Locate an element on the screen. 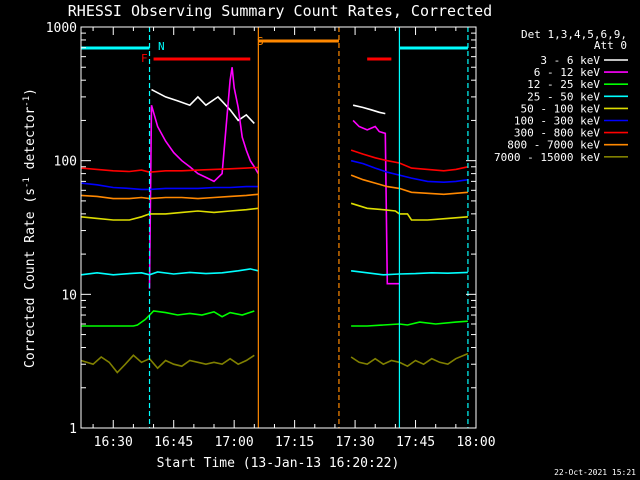 The width and height of the screenshot is (640, 480). x-tick-label: 18:00 is located at coordinates (475, 442).